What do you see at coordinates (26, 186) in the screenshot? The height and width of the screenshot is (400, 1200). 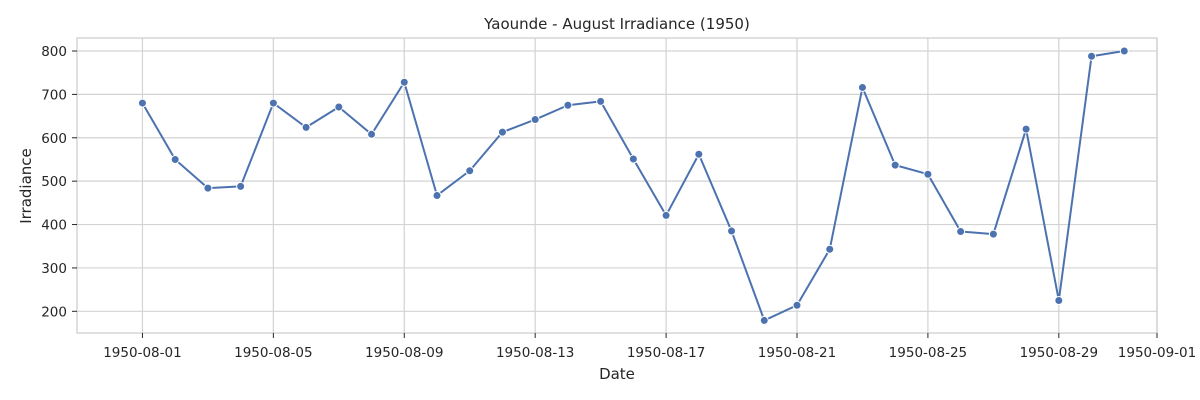 I see `y-axis-label: Irradiance` at bounding box center [26, 186].